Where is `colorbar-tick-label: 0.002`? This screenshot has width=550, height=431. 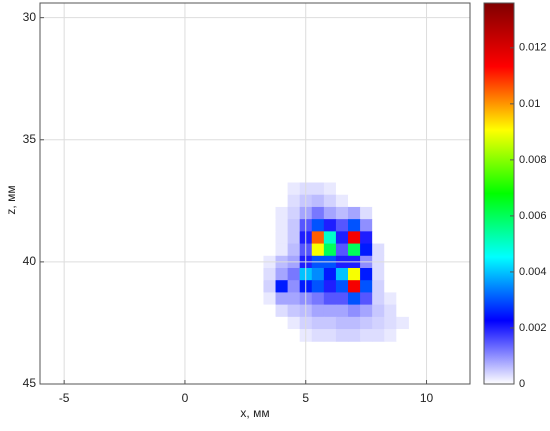 colorbar-tick-label: 0.002 is located at coordinates (533, 328).